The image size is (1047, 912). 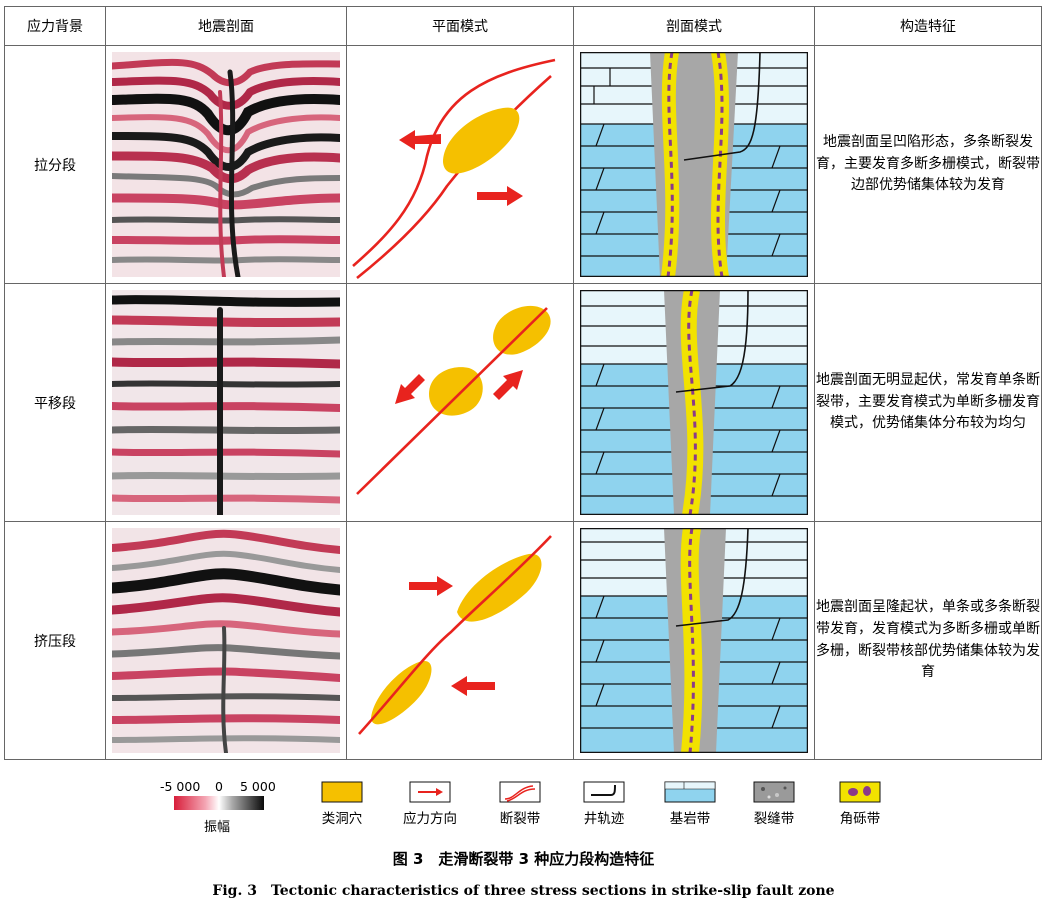 What do you see at coordinates (520, 819) in the screenshot?
I see `legend-fault-label: 断裂带` at bounding box center [520, 819].